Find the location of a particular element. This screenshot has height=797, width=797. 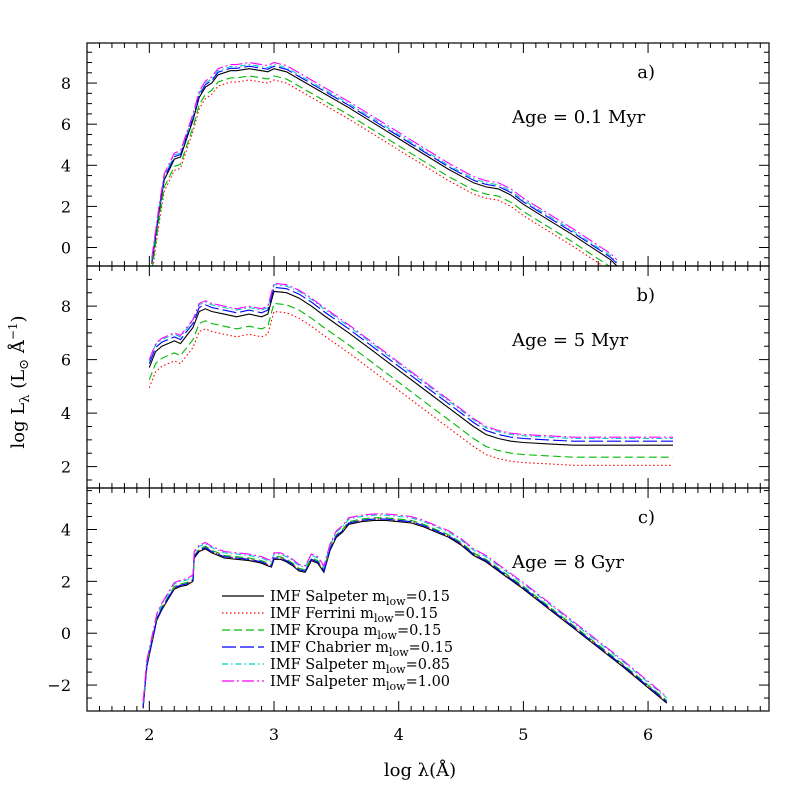

x-tick-label: 3 is located at coordinates (274, 734).